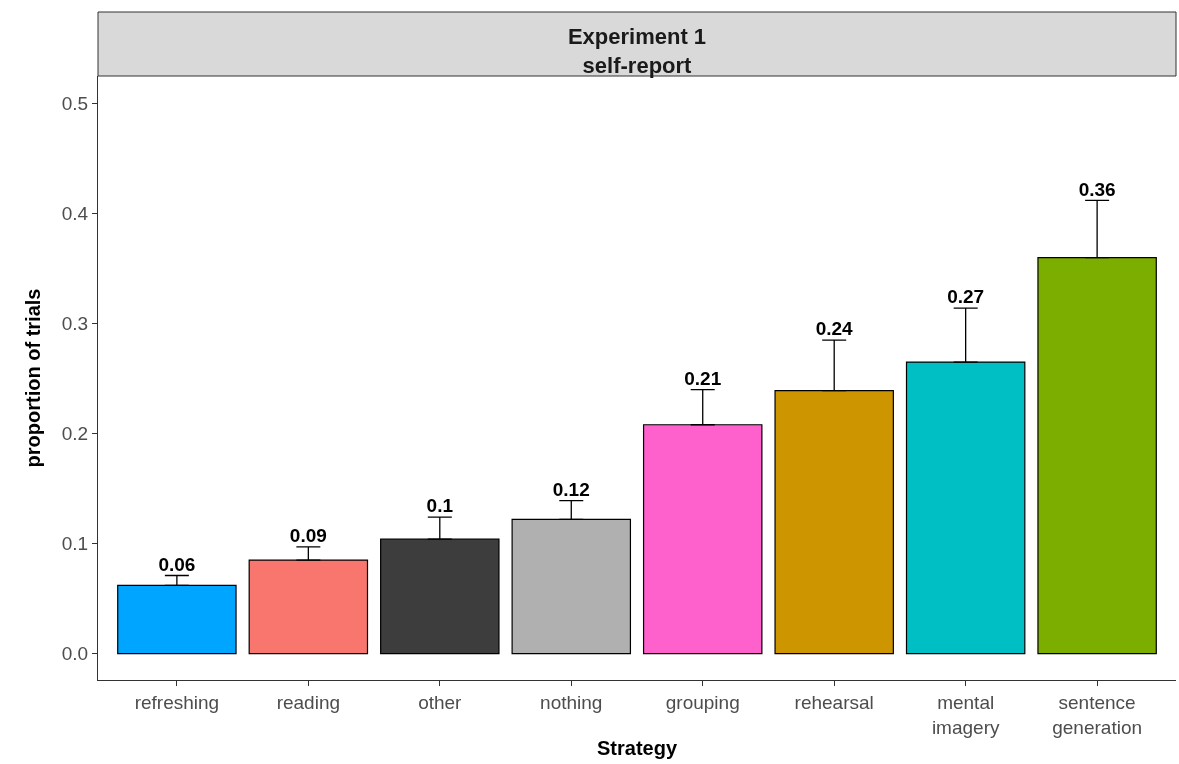 This screenshot has height=764, width=1179. Describe the element at coordinates (440, 702) in the screenshot. I see `x-tick-label: other` at that location.